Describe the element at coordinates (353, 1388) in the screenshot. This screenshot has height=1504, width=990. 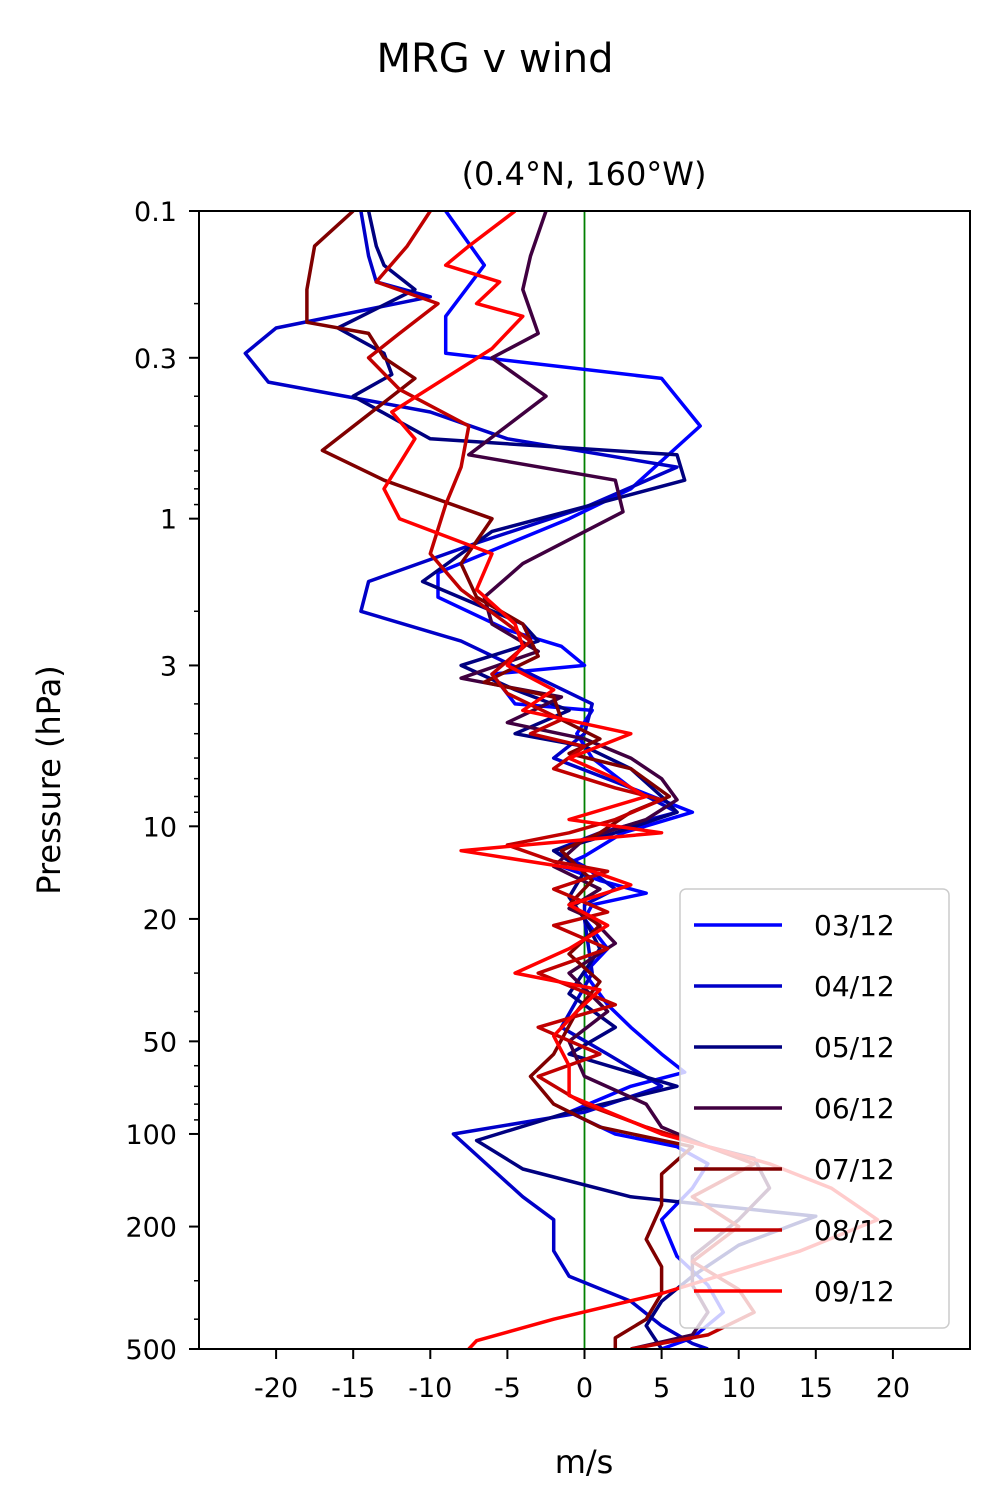
I see `x-tick-label: -15` at that location.